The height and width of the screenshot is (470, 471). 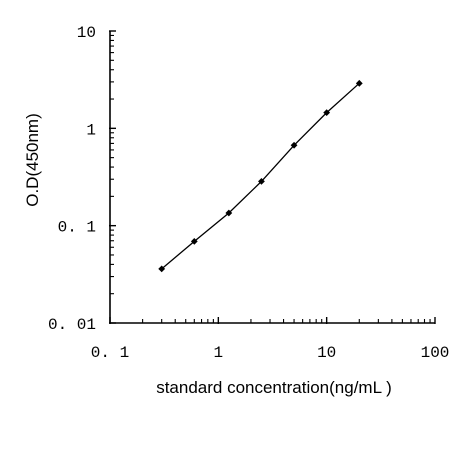 I want to click on y-tick-label: 0. 01, so click(x=72, y=325).